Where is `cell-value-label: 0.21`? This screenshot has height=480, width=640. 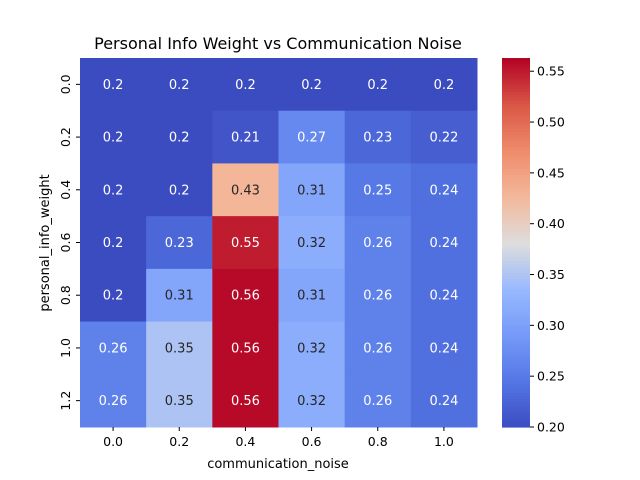
cell-value-label: 0.21 is located at coordinates (245, 138).